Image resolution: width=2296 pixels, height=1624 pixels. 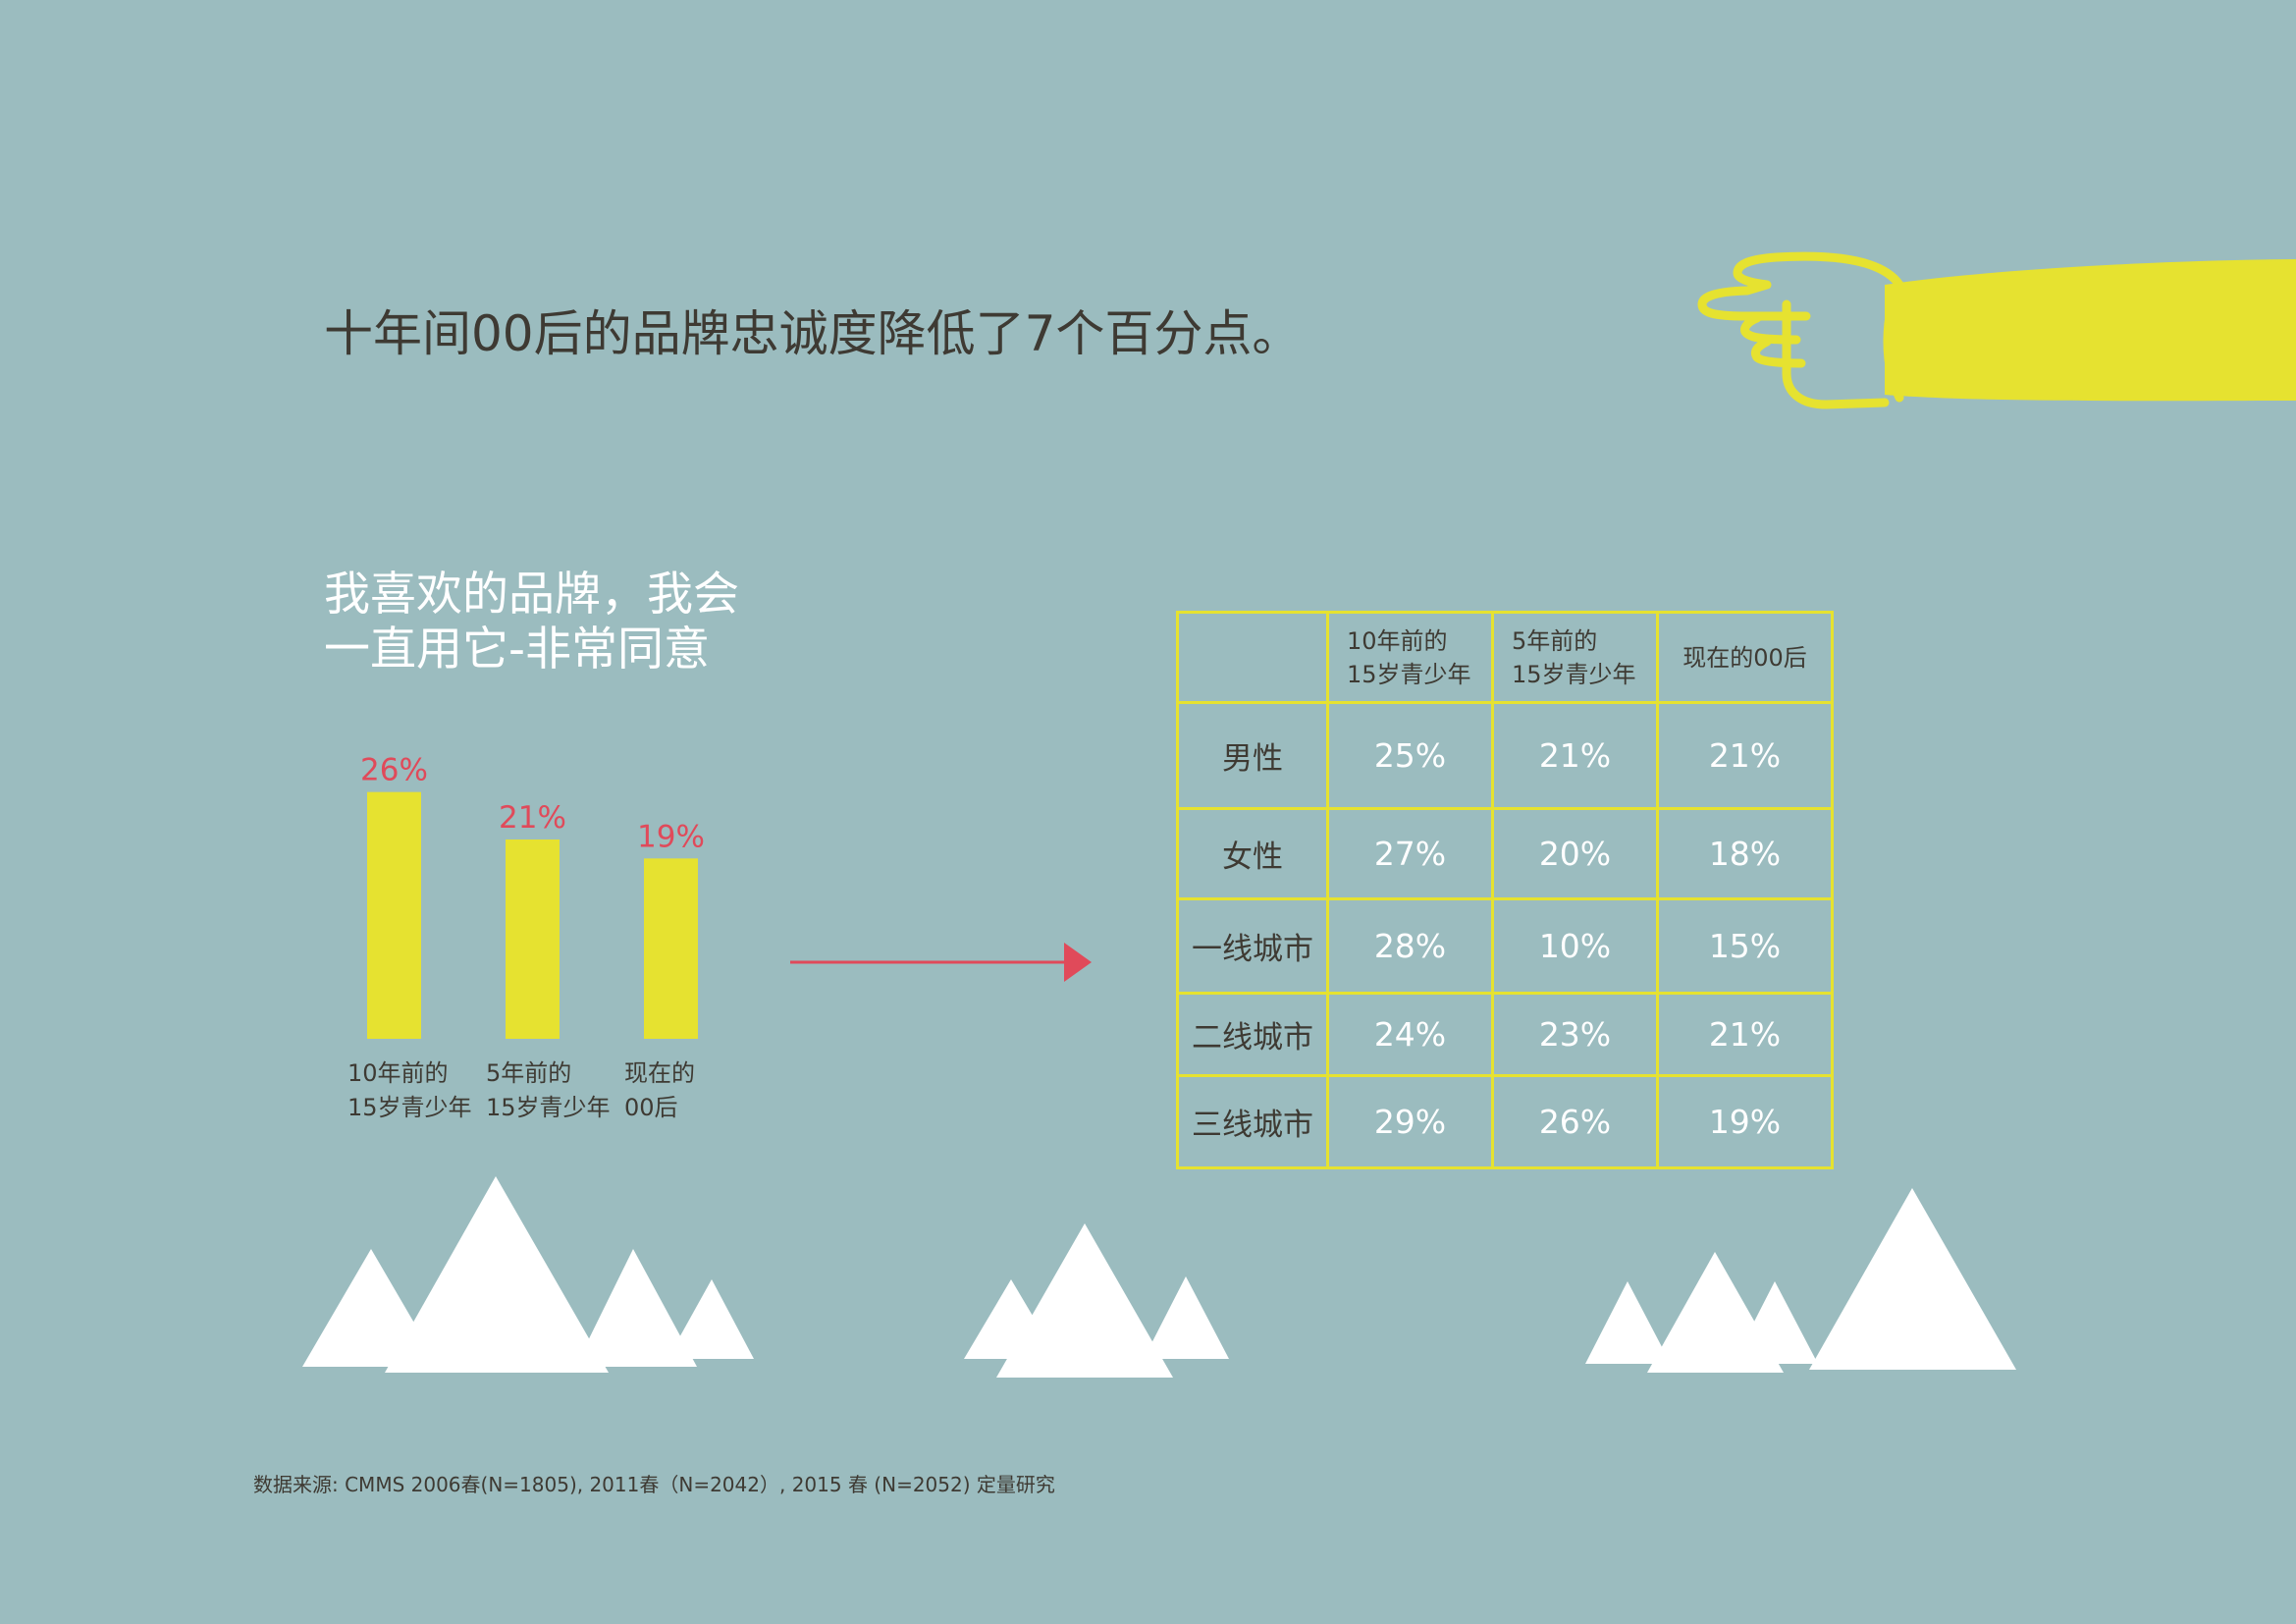 I want to click on chart-subtitle: 我喜欢的品牌，我会 一直用它-非常同意, so click(x=531, y=622).